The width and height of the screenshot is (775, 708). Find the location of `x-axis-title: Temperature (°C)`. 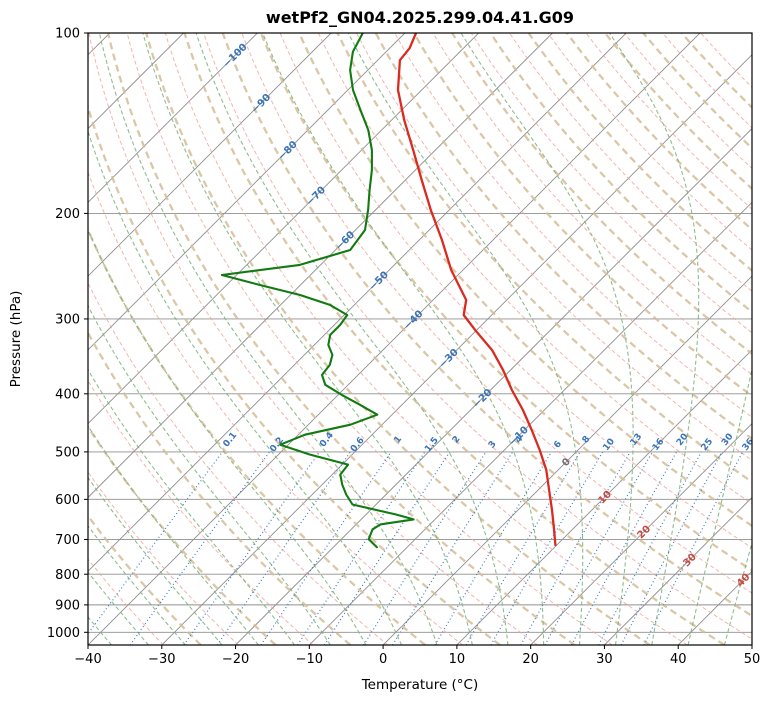

x-axis-title: Temperature (°C) is located at coordinates (420, 685).